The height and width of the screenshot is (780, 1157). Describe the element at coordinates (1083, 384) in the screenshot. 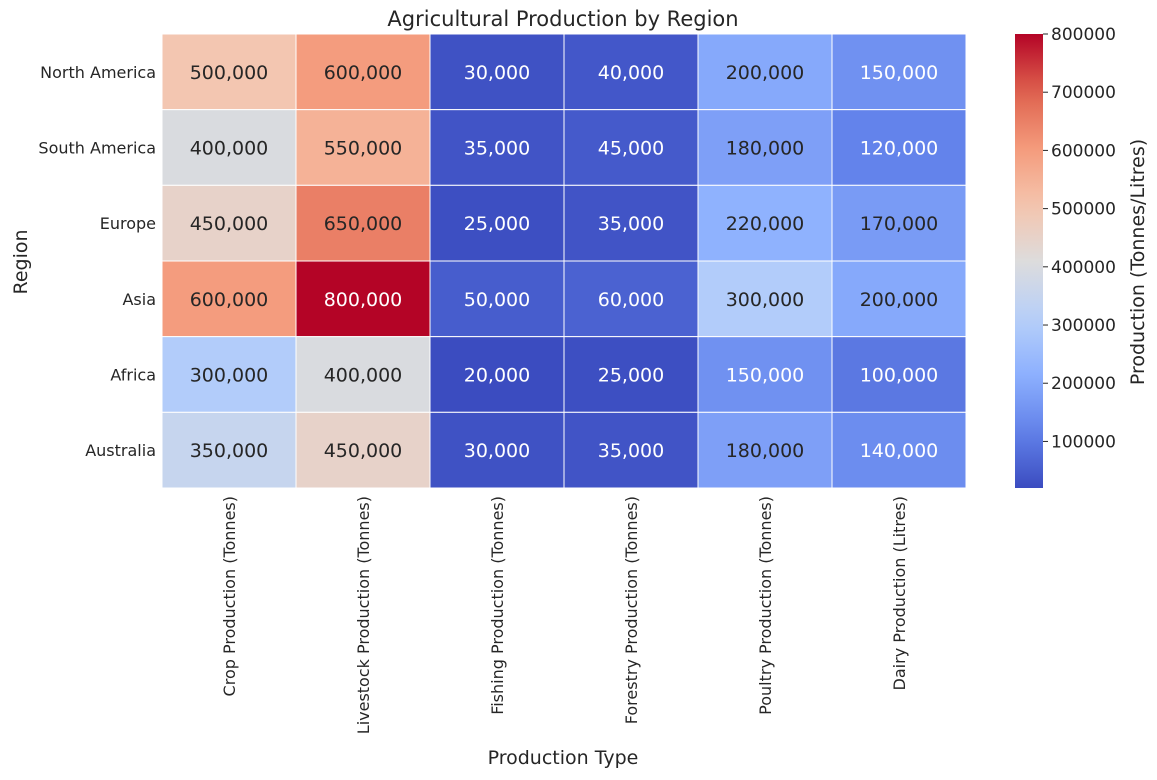

I see `colorbar-tick-label: 200000` at that location.